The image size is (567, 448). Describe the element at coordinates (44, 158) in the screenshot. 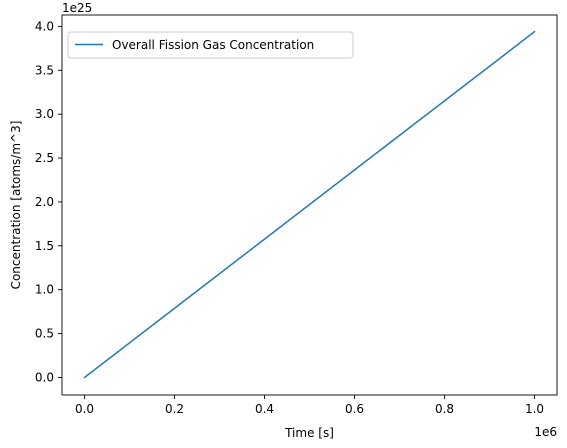

I see `y-tick-label: 2.5` at that location.